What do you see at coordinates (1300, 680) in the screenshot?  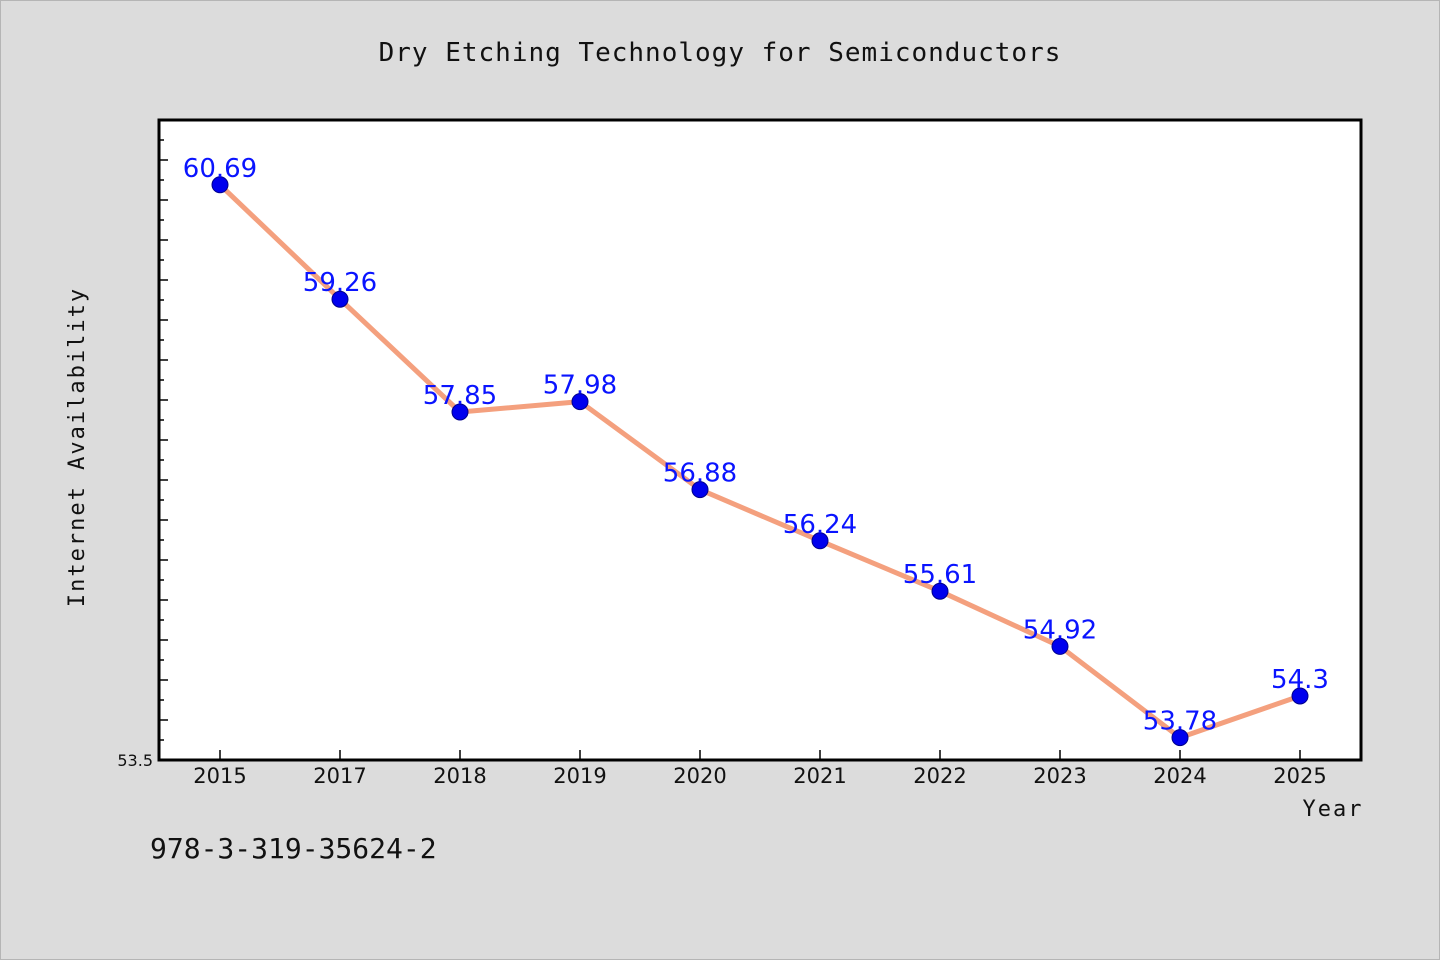 I see `data-label: 54.3` at bounding box center [1300, 680].